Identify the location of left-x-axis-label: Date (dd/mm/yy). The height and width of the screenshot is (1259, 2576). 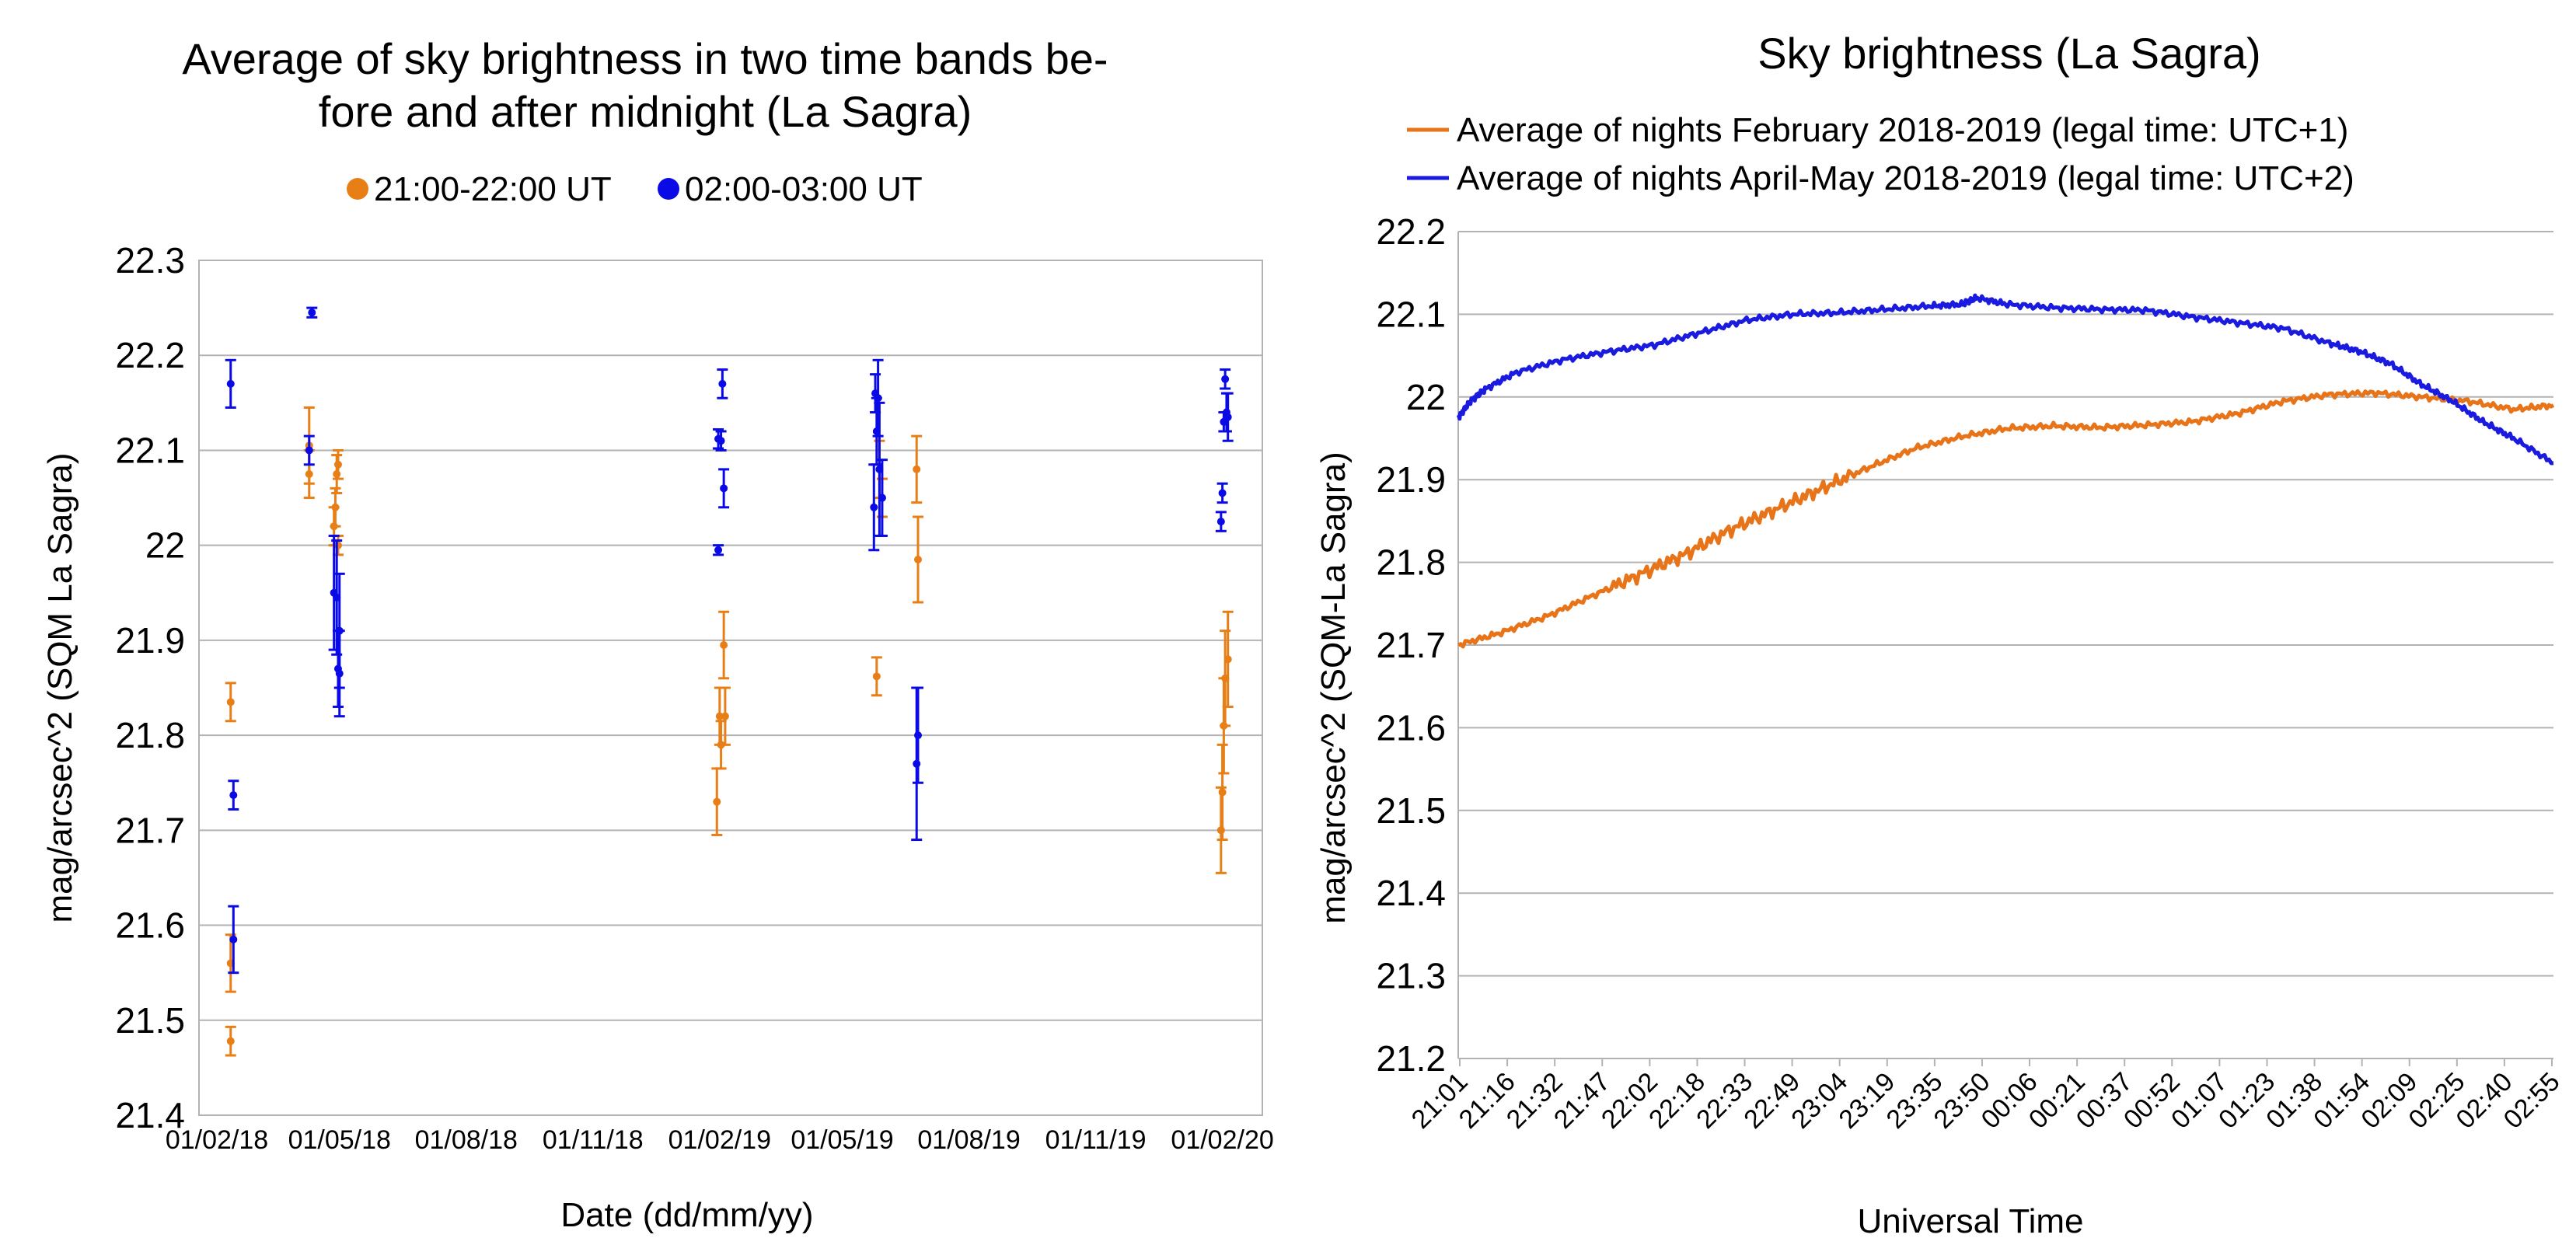
(687, 1215).